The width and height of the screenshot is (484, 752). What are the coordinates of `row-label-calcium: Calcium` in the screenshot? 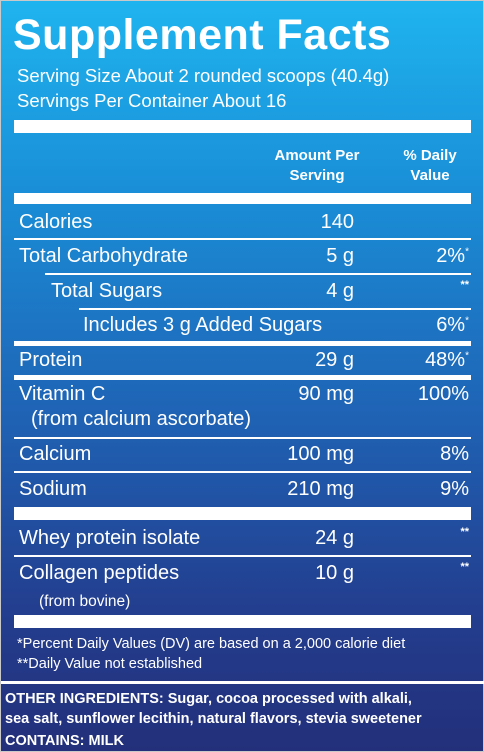 It's located at (55, 454).